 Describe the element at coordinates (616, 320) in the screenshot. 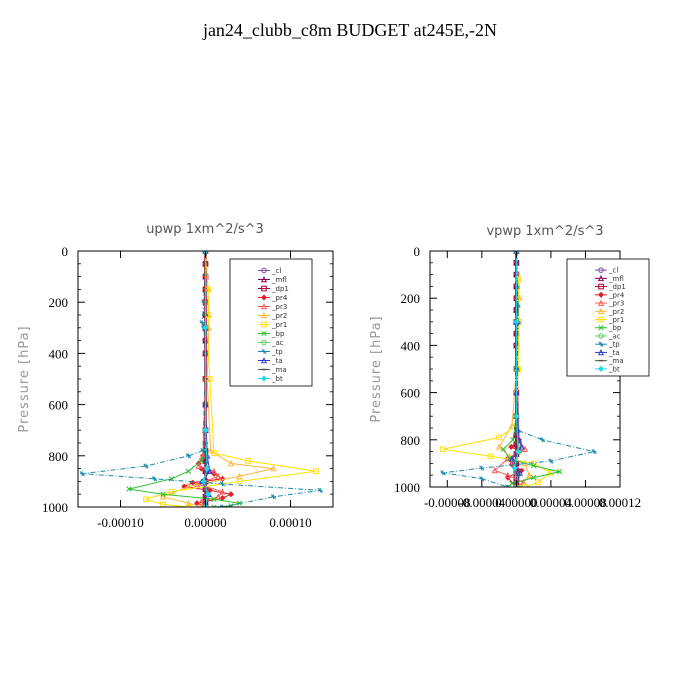

I see `legend-label: _pr1` at that location.